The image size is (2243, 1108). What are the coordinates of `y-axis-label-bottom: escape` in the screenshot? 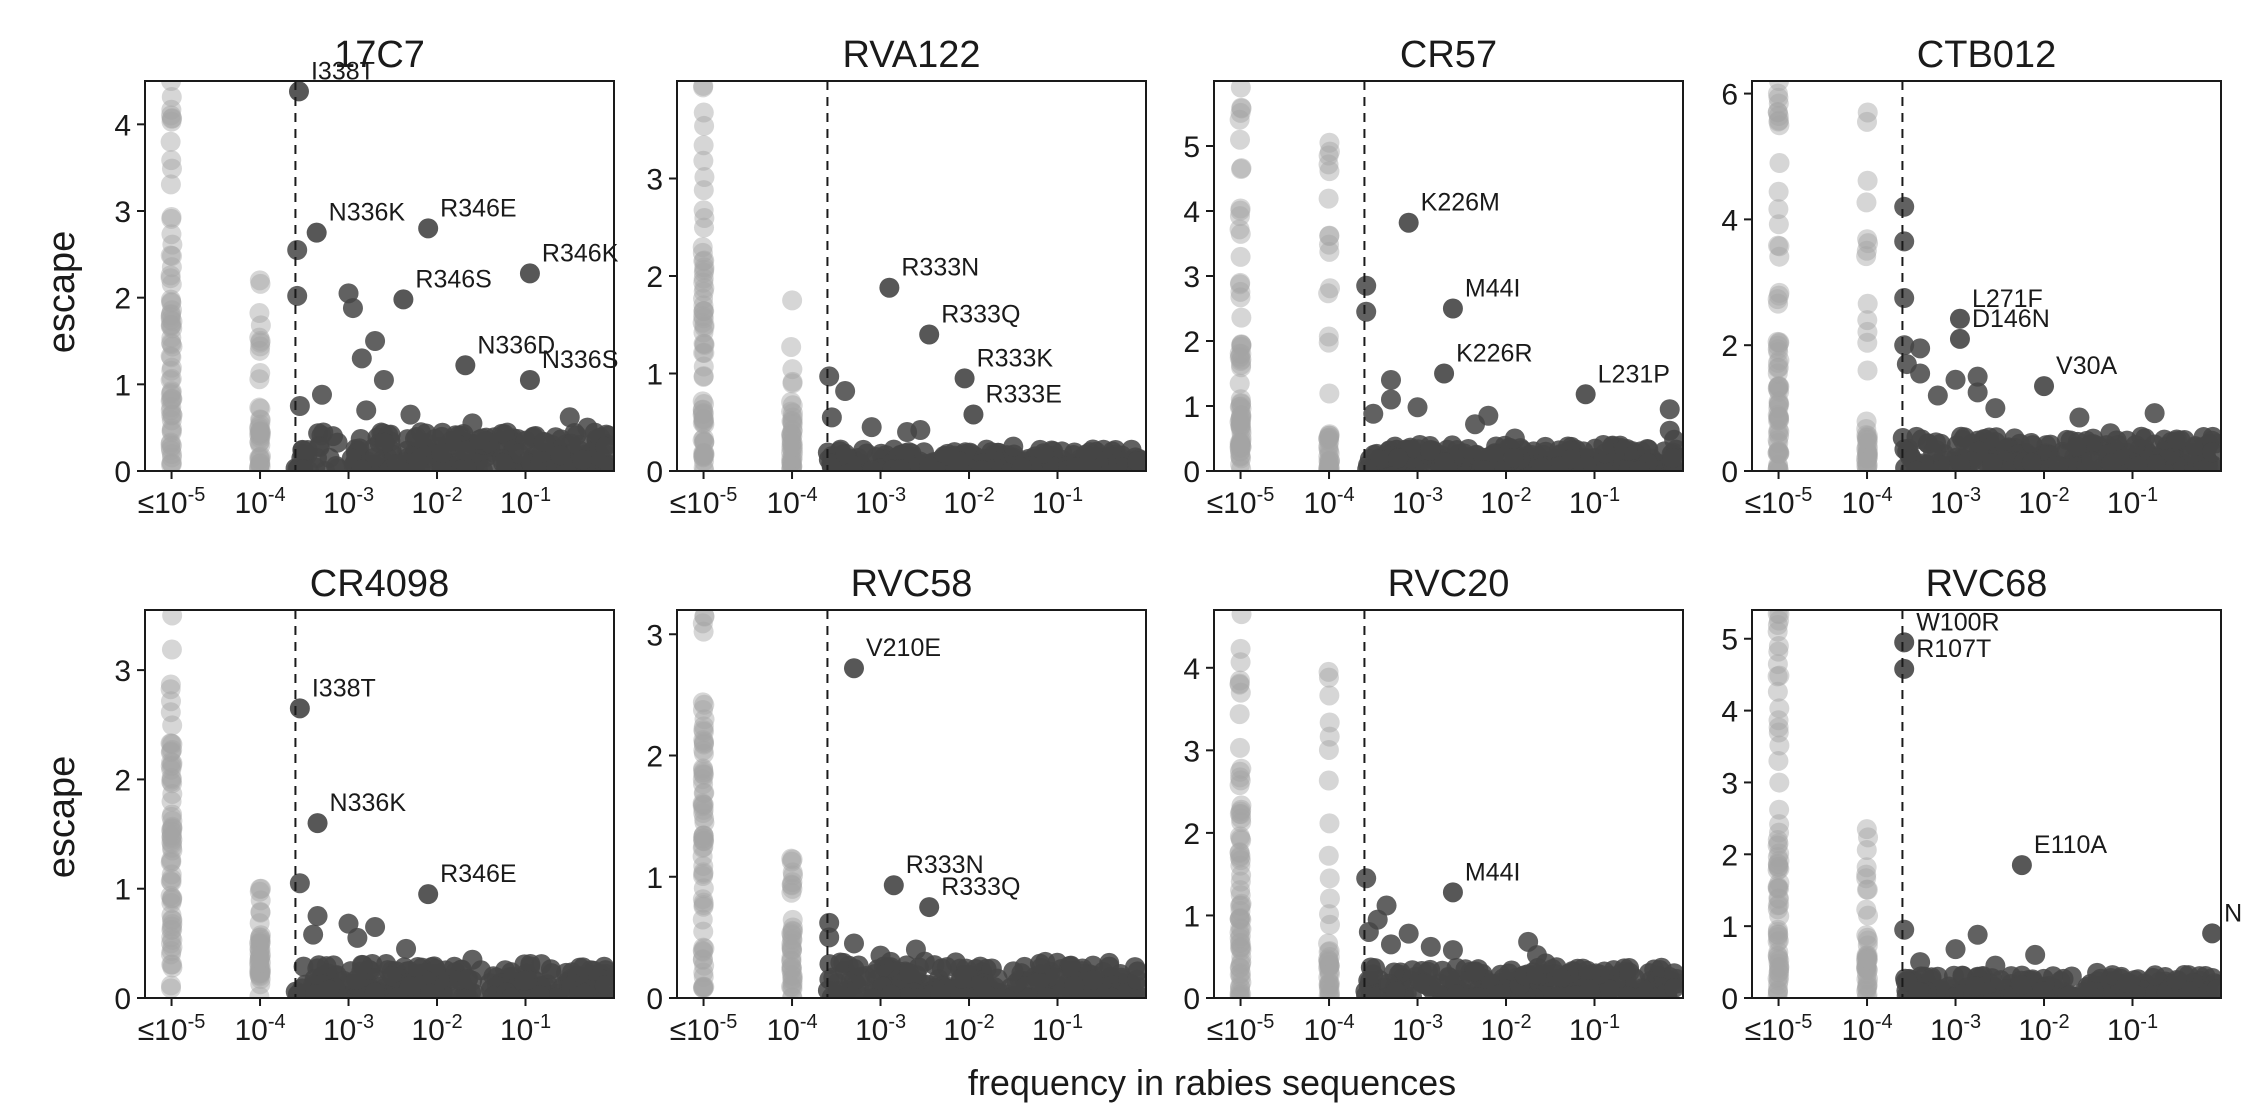 It's located at (62, 817).